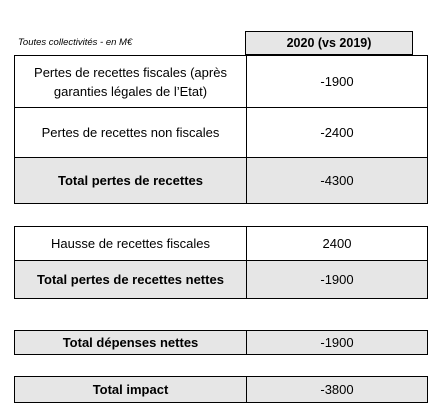 Image resolution: width=431 pixels, height=418 pixels. I want to click on table-row-total: Total dépenses nettes -1900, so click(221, 342).